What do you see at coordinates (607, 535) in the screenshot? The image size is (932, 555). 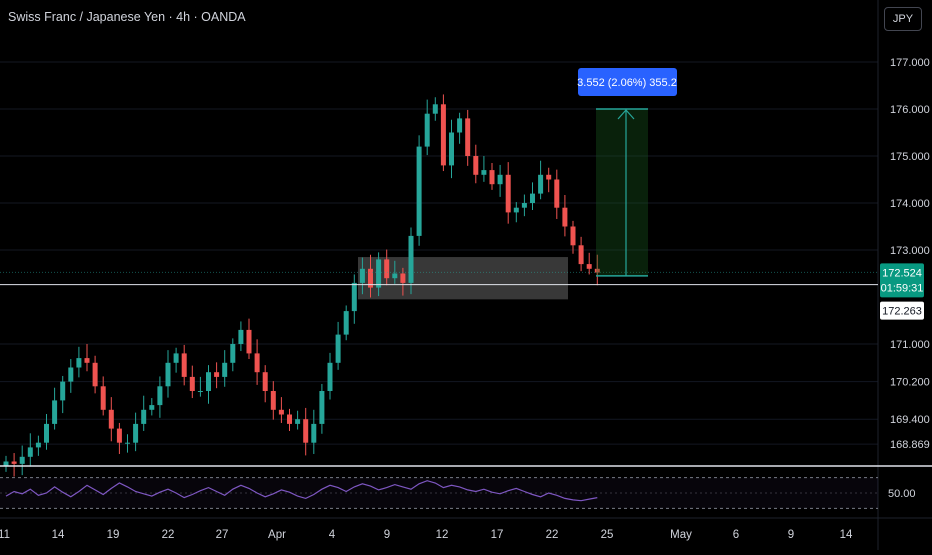 I see `time-tick-label: 25` at bounding box center [607, 535].